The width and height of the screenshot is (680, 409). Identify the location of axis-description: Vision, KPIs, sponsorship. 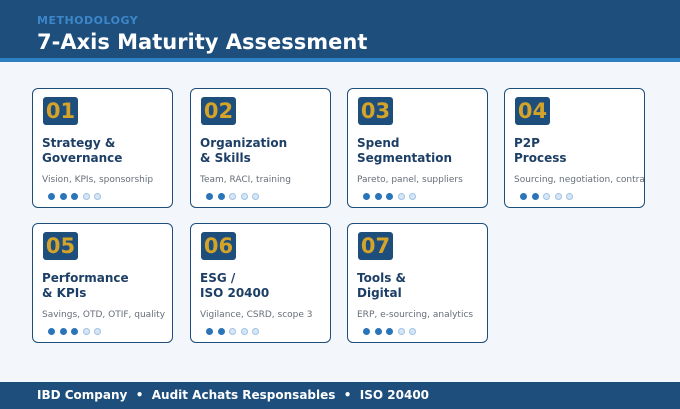
(98, 180).